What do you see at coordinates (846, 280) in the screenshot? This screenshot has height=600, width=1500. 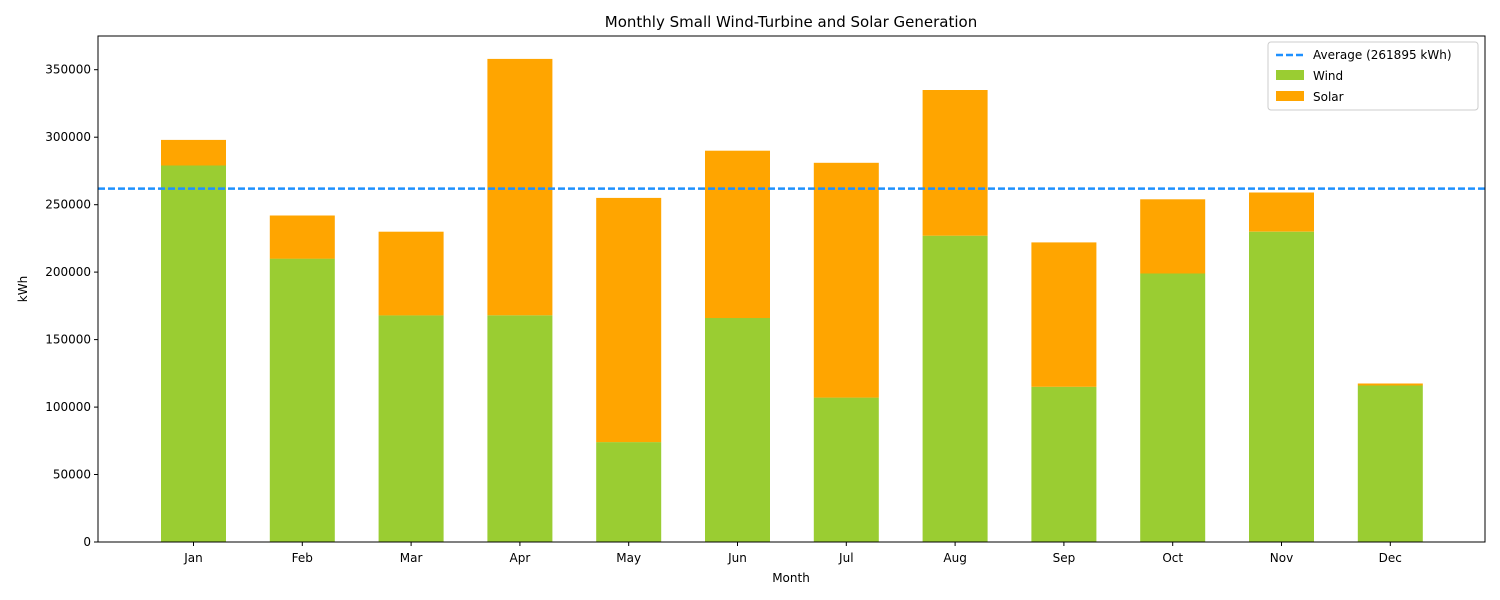 I see `bar-solar-jul` at bounding box center [846, 280].